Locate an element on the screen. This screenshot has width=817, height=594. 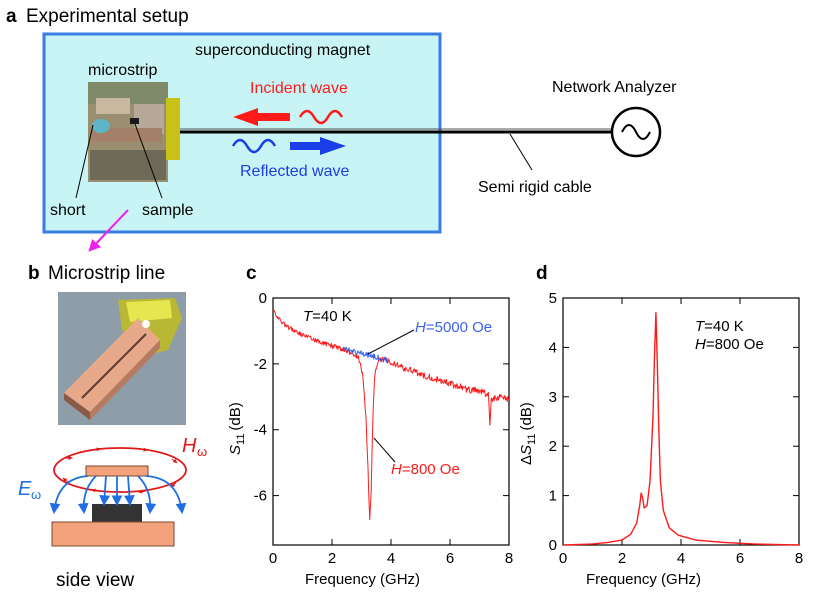
side-view-label: side view is located at coordinates (95, 580).